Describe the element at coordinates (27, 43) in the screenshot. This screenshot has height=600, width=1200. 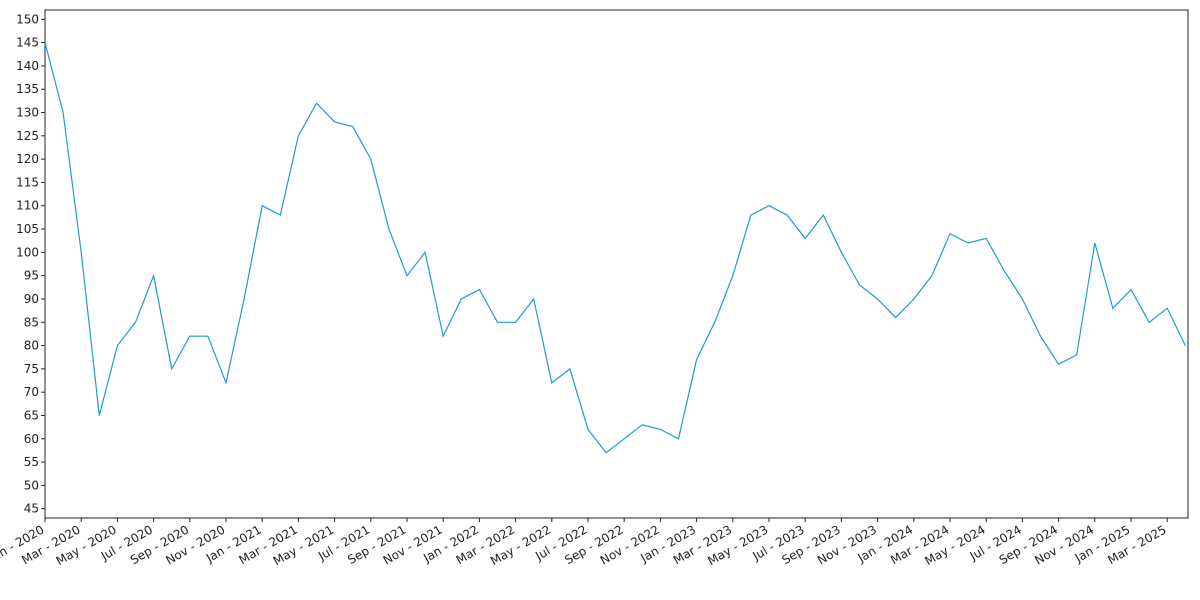
I see `y-tick-label: 145` at that location.